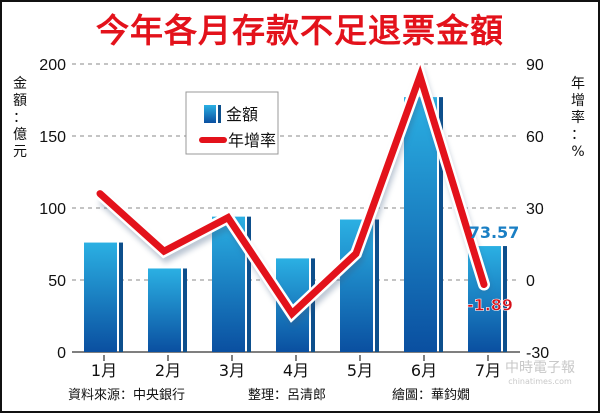 The width and height of the screenshot is (600, 413). I want to click on x-tick-label: 7月, so click(488, 370).